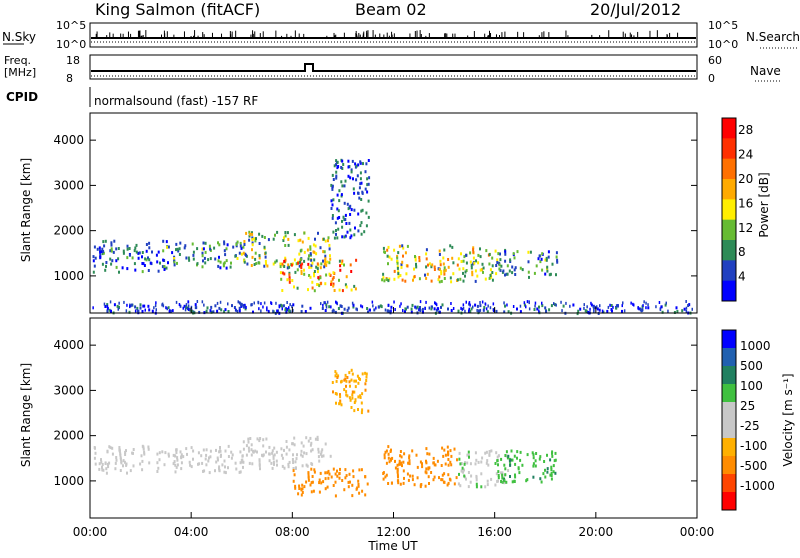 The width and height of the screenshot is (800, 558). I want to click on x-tick-label: 00:00, so click(90, 532).